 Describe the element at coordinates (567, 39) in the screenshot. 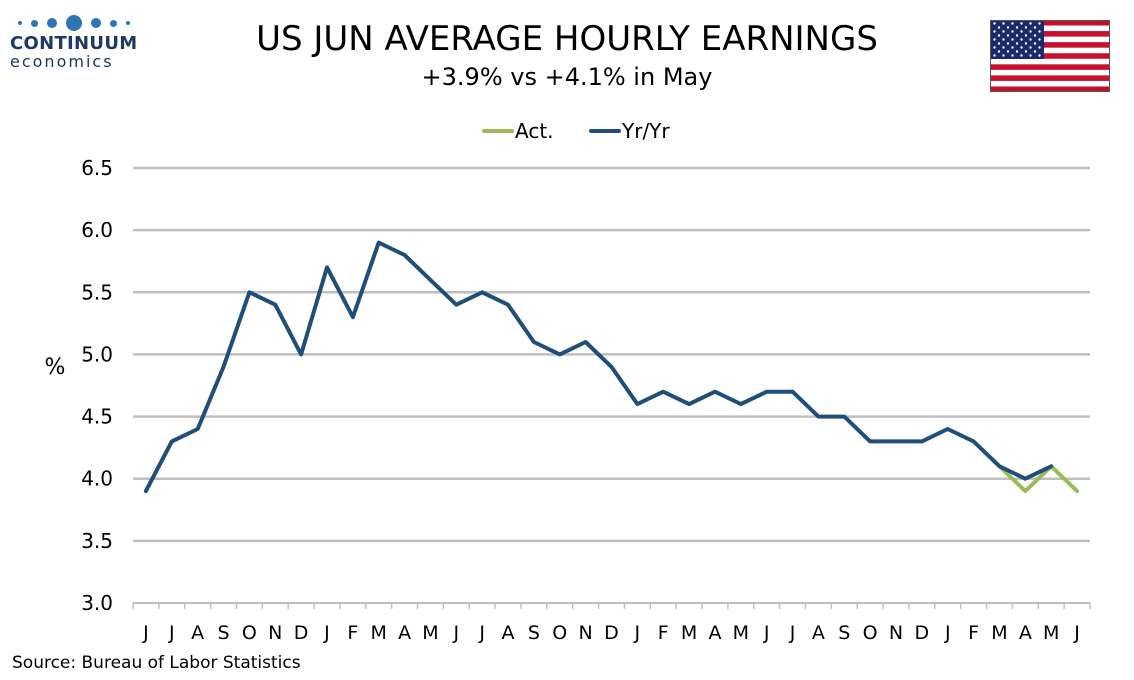

I see `chart-title: US JUN AVERAGE HOURLY EARNINGS` at that location.